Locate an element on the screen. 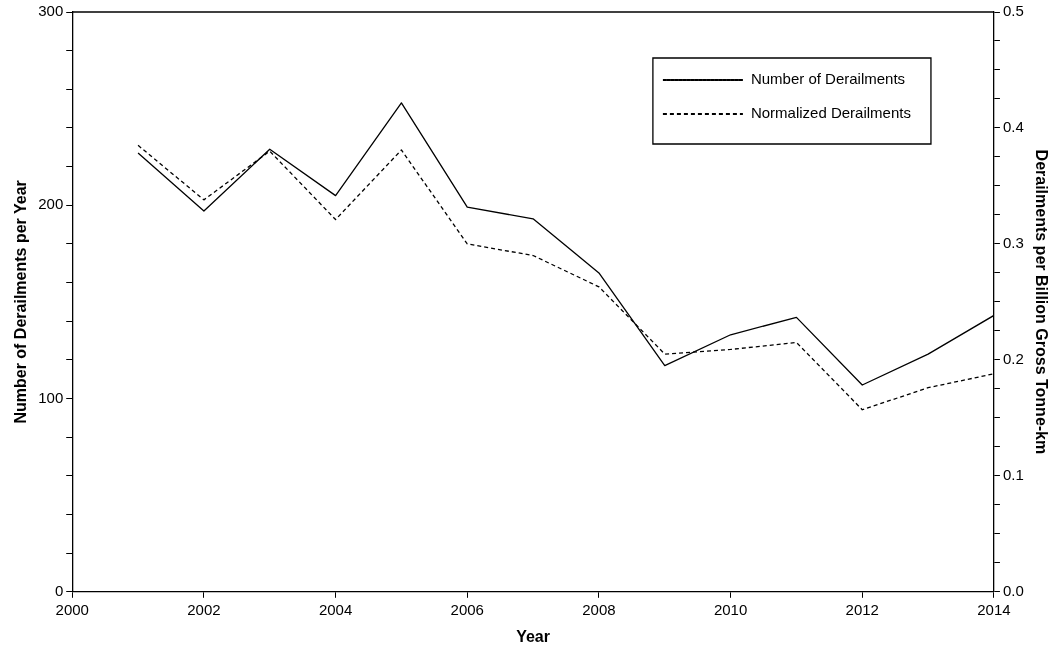  y2-axis-title: Derailments per Billion Gross Tonne-km is located at coordinates (1041, 302).